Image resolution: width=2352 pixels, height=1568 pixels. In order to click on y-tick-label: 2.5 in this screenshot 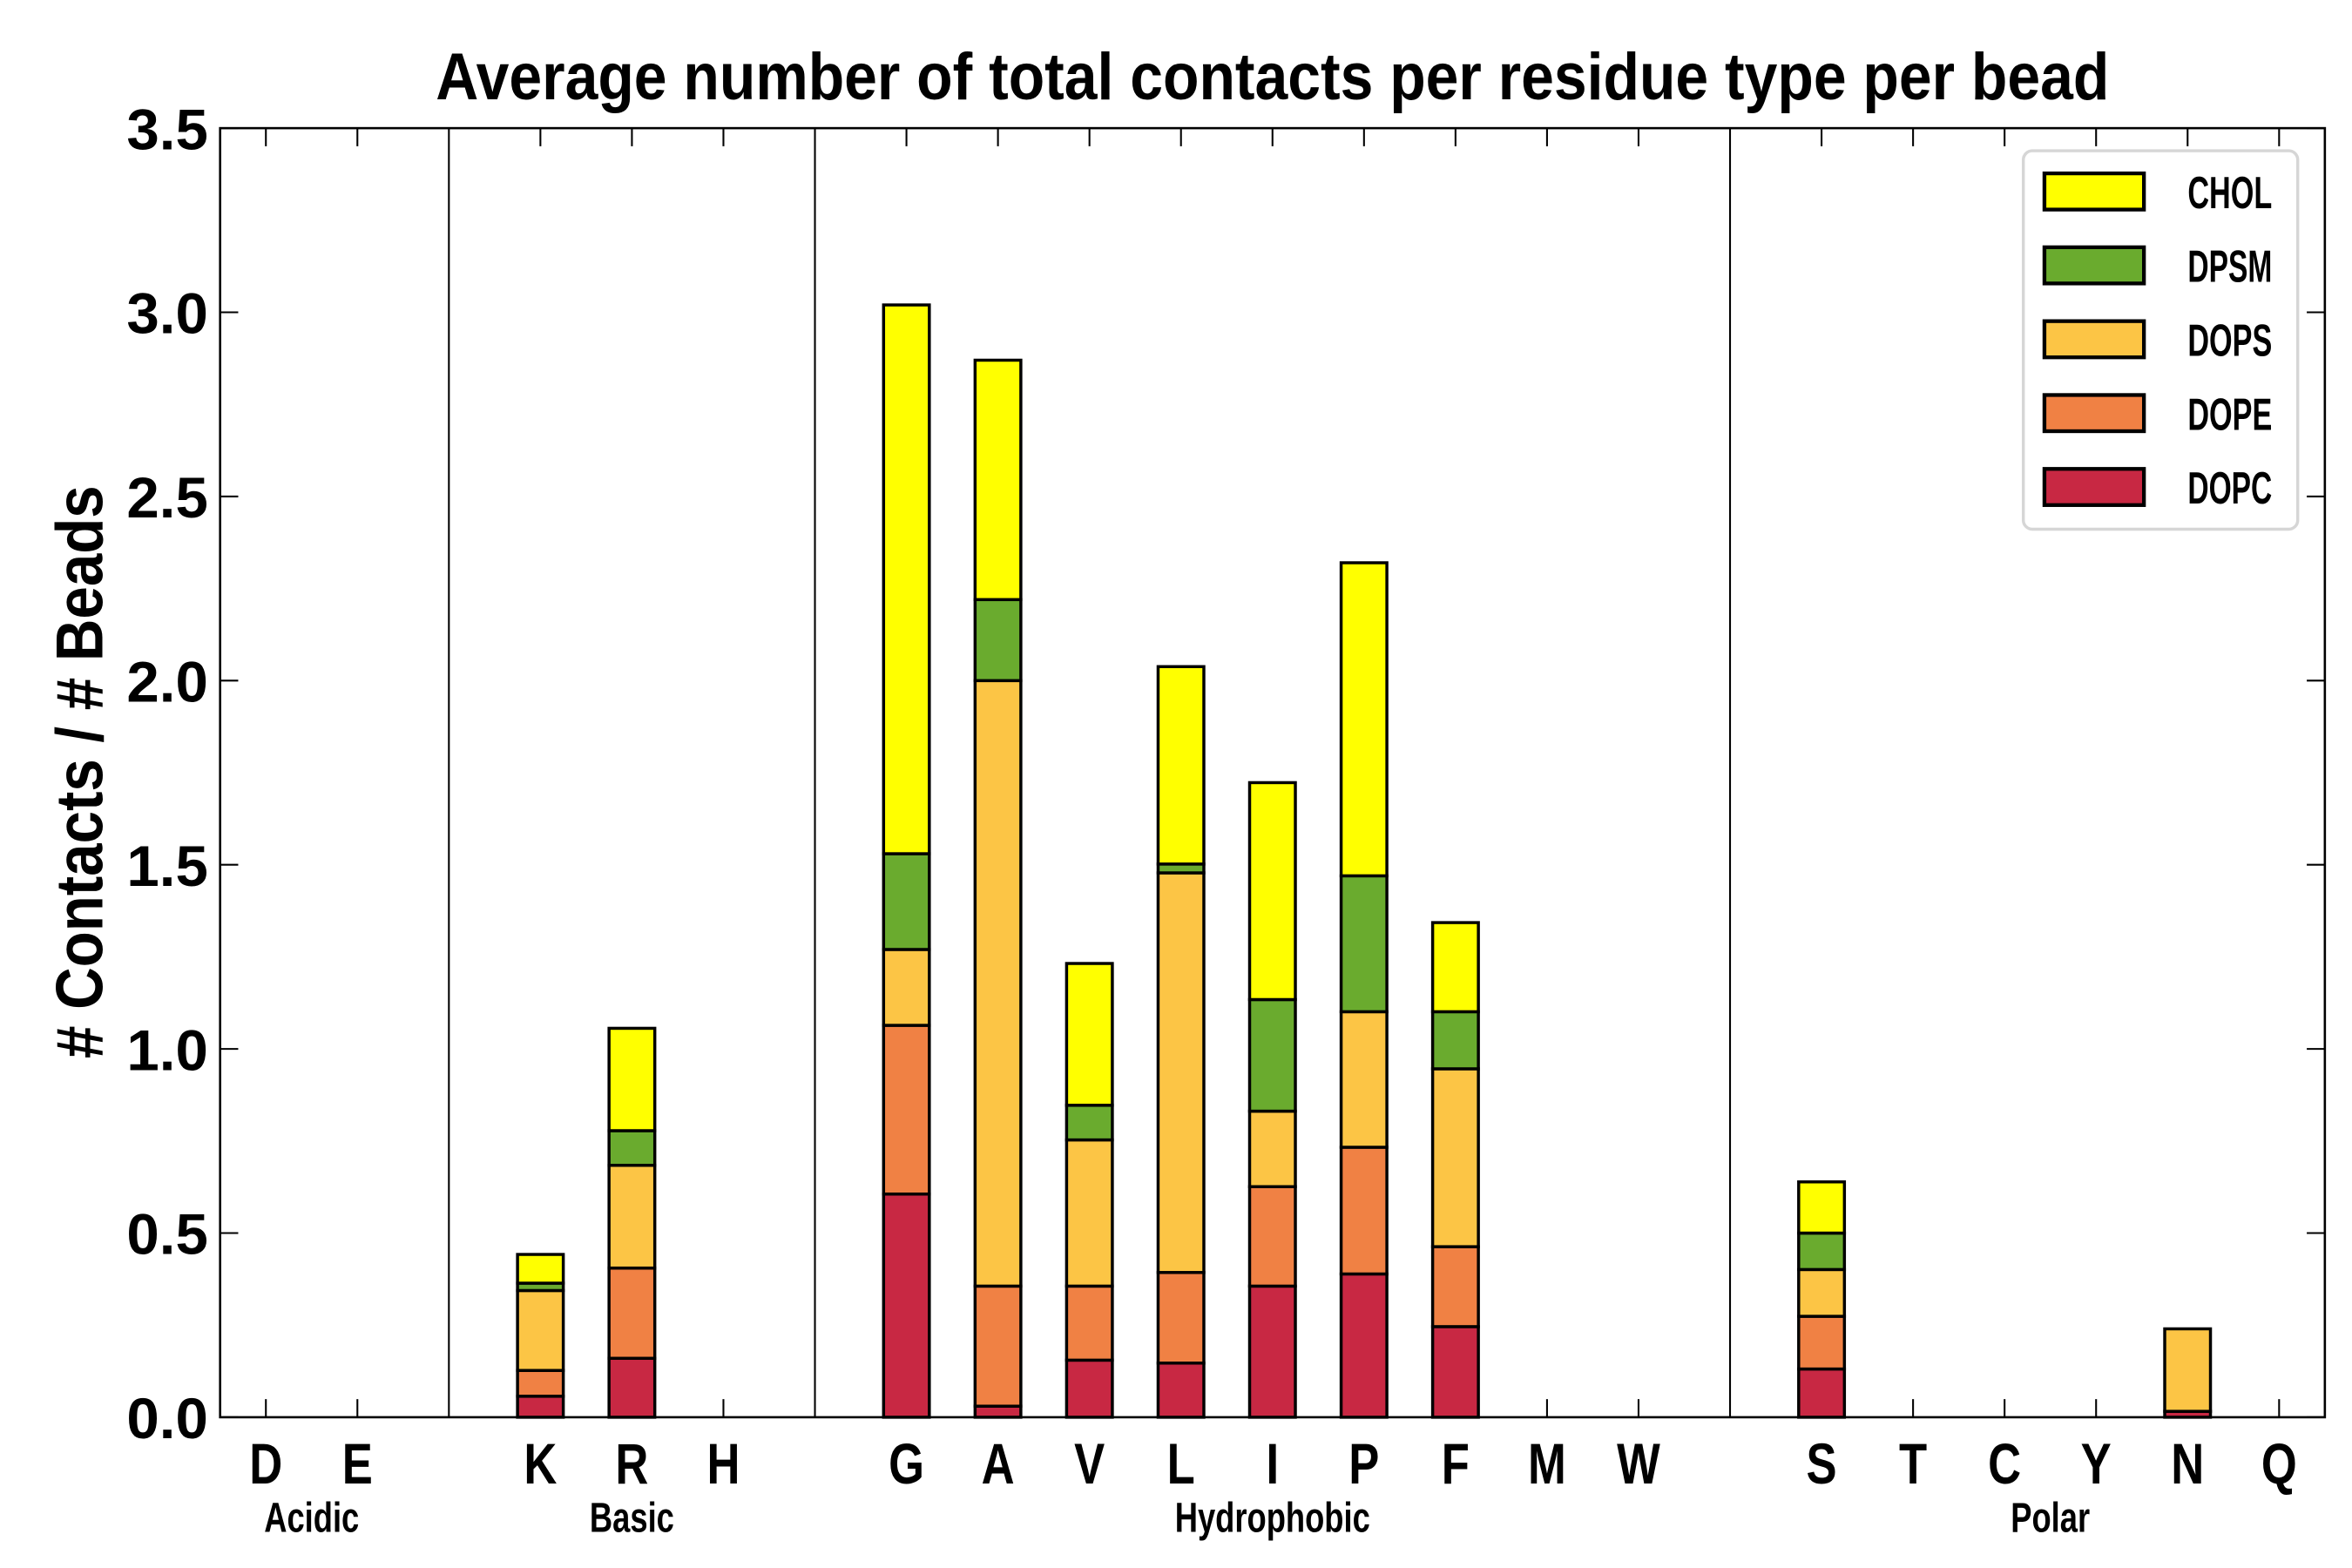, I will do `click(166, 497)`.